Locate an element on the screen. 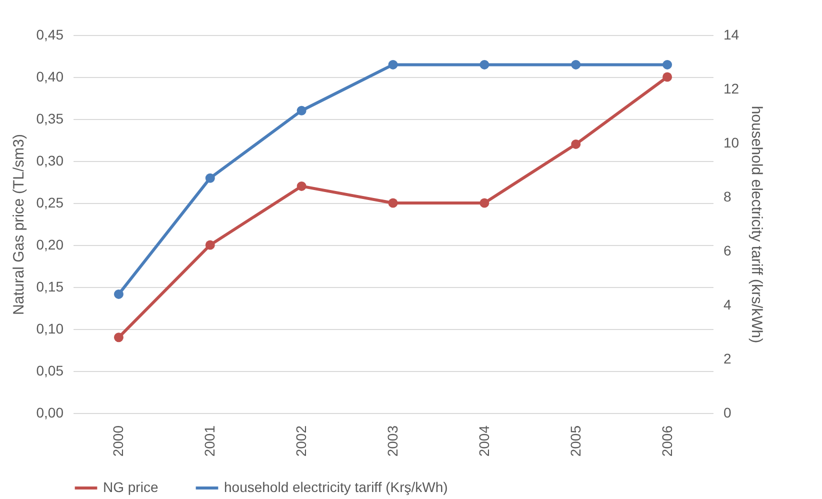  y-tick-label: 0,30 is located at coordinates (50, 160).